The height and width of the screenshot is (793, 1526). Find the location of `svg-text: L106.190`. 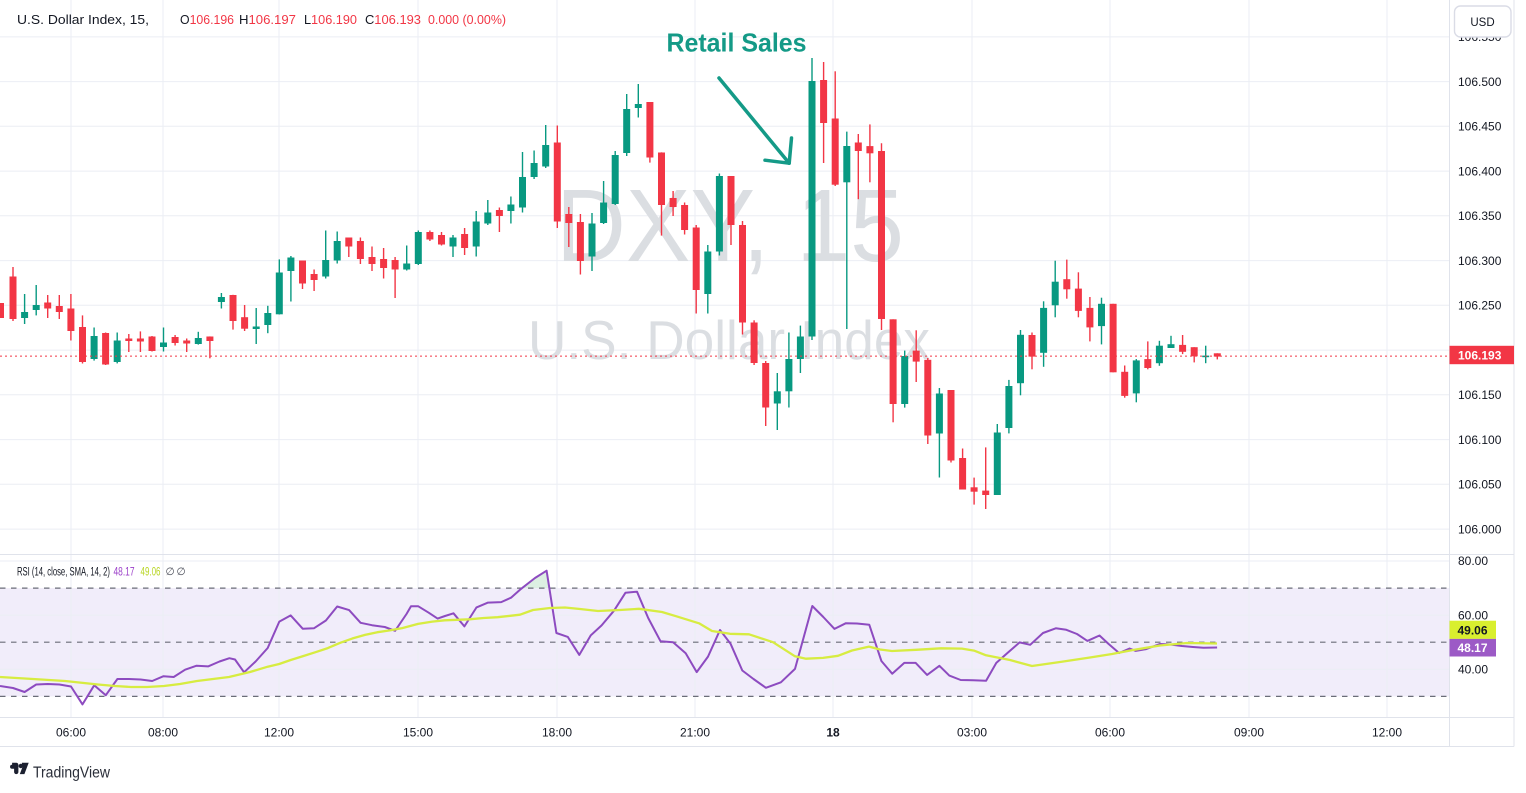

svg-text: L106.190 is located at coordinates (330, 20).